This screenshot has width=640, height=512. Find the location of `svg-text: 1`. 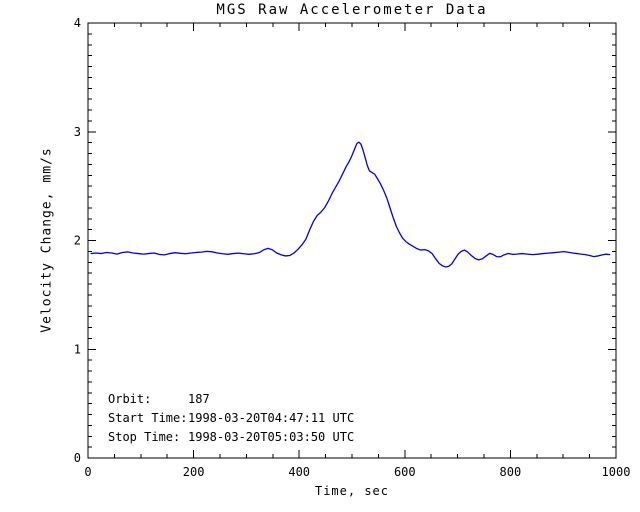

svg-text: 1 is located at coordinates (77, 349).